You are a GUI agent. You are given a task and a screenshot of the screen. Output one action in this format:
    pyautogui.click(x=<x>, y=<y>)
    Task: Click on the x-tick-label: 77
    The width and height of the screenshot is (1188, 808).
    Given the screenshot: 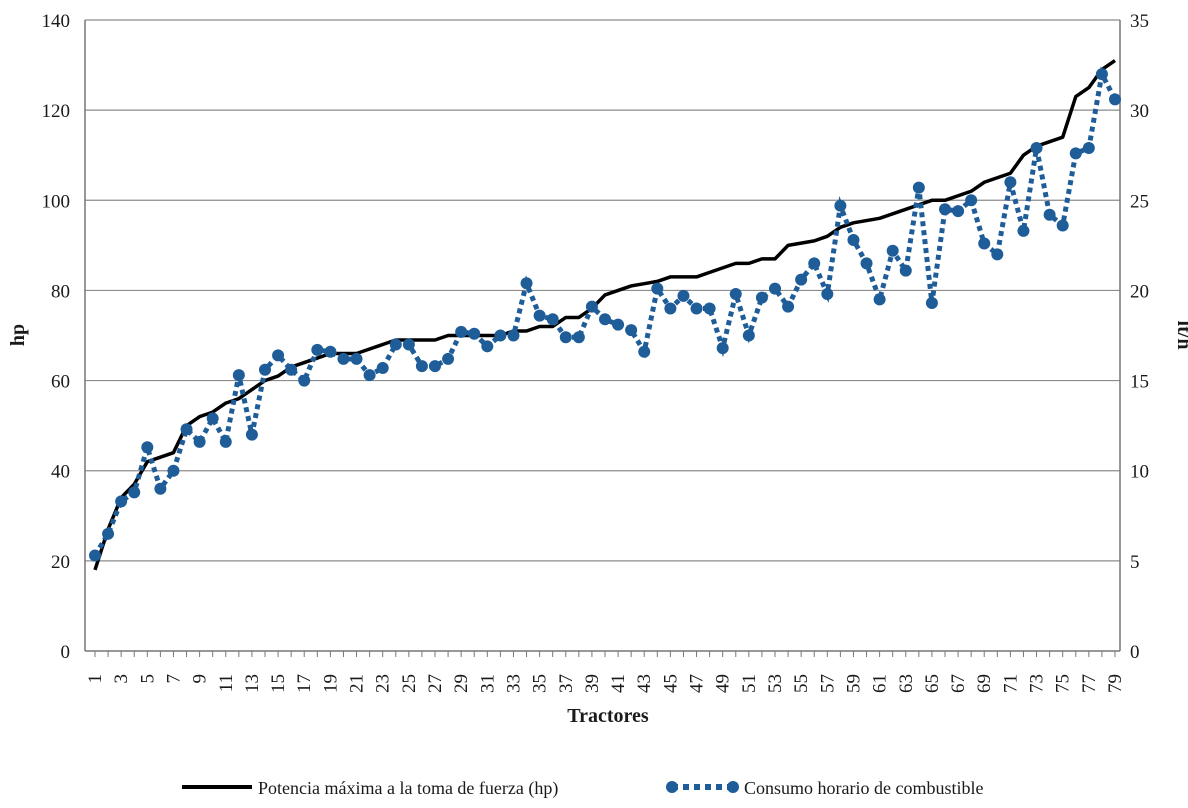 What is the action you would take?
    pyautogui.click(x=1089, y=683)
    